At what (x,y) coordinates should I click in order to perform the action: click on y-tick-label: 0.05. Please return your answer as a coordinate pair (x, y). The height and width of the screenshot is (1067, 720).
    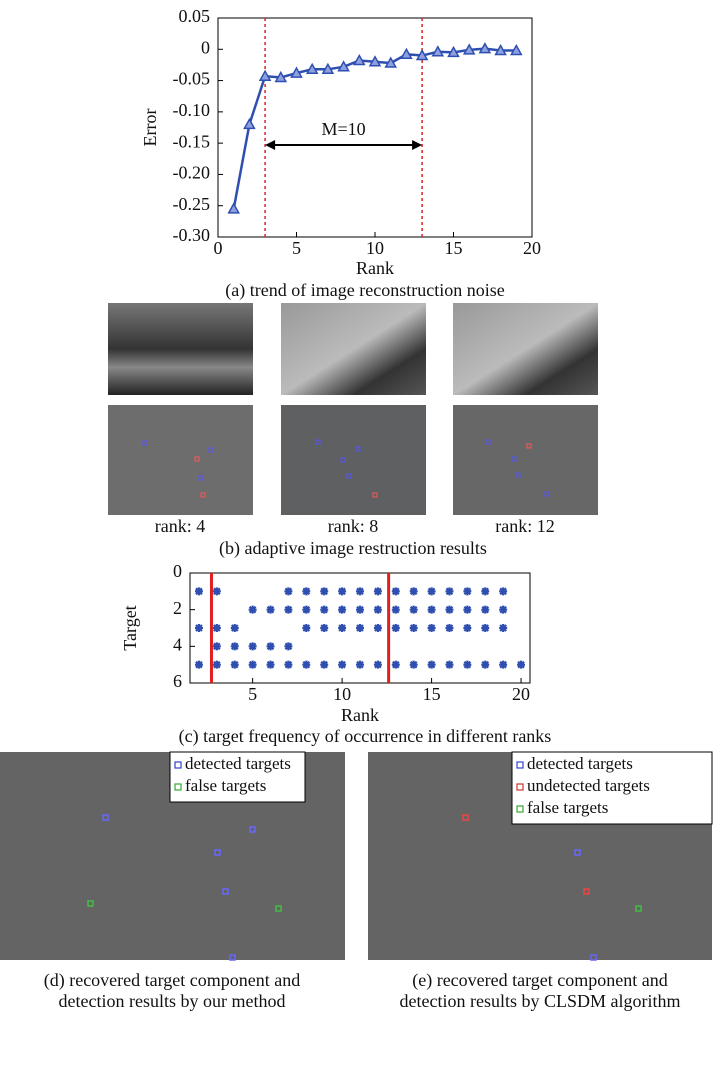
    Looking at the image, I should click on (195, 16).